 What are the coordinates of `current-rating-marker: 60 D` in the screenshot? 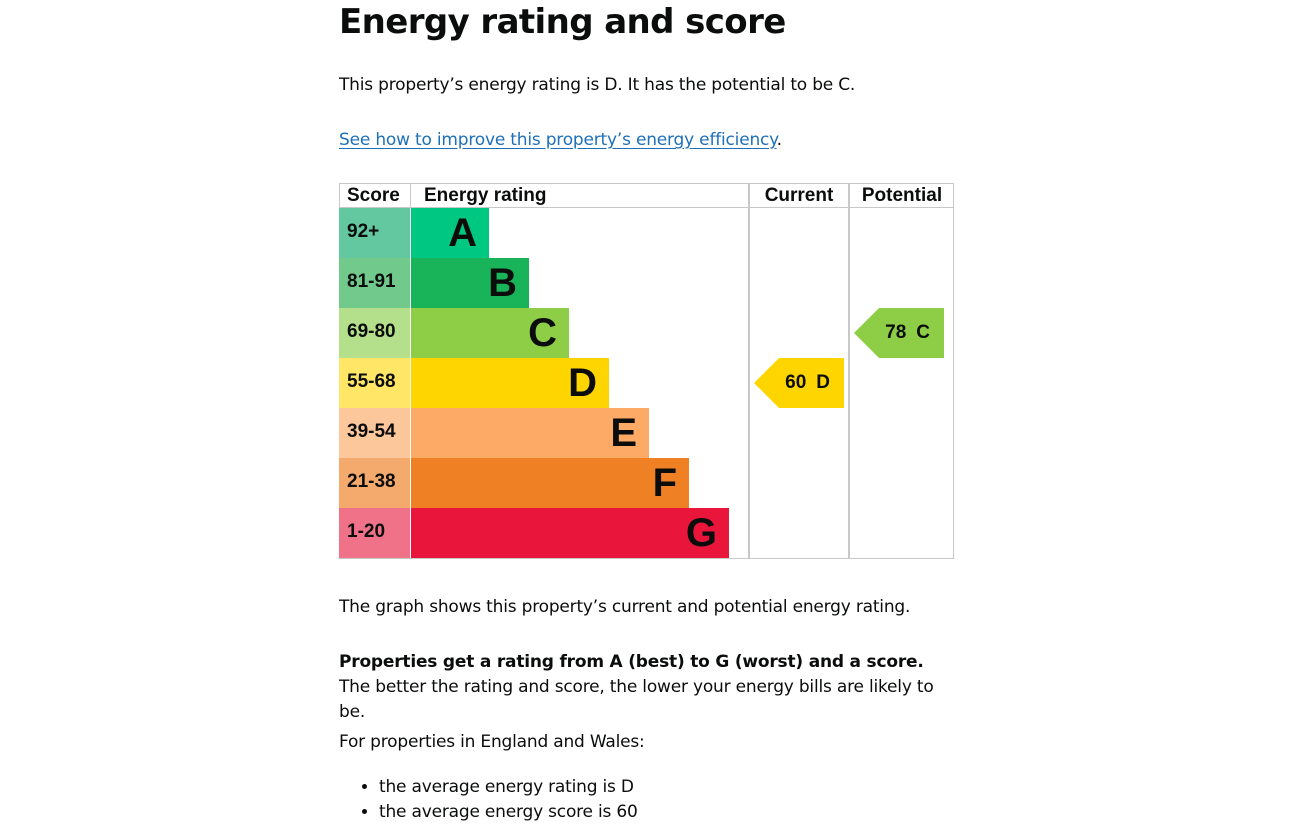 It's located at (799, 383).